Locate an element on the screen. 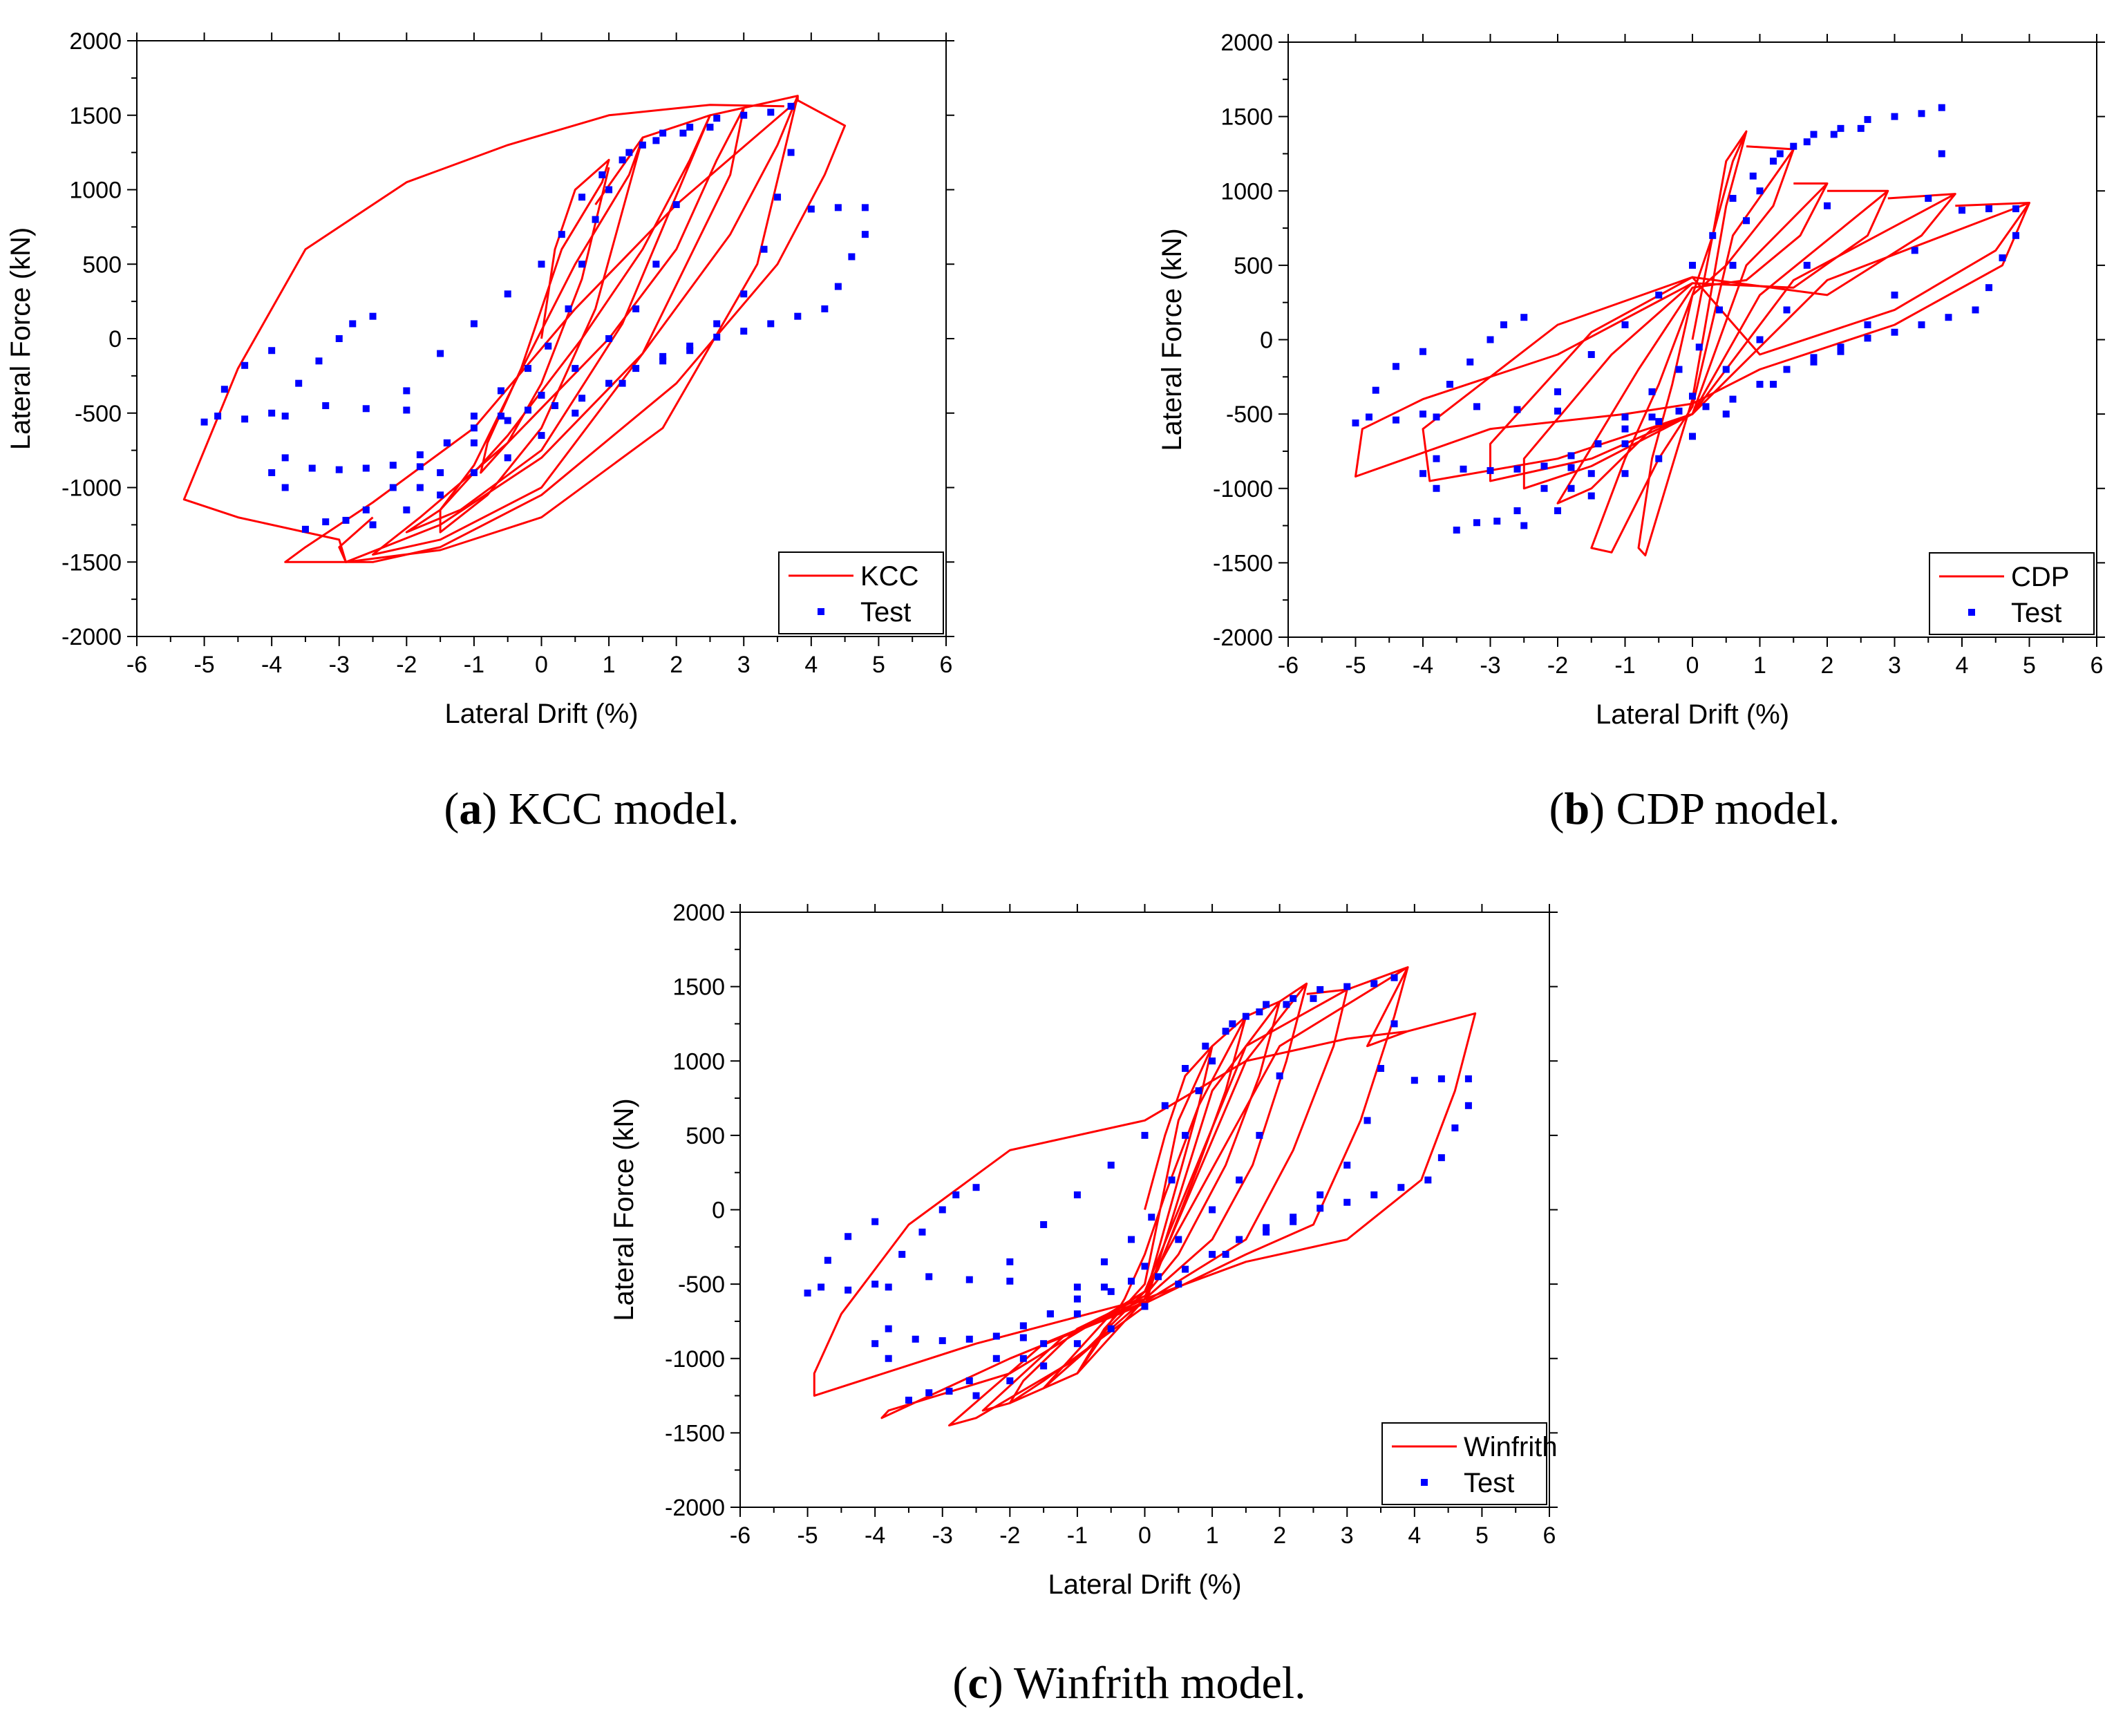  y-tick-label: -2000 is located at coordinates (1243, 638).